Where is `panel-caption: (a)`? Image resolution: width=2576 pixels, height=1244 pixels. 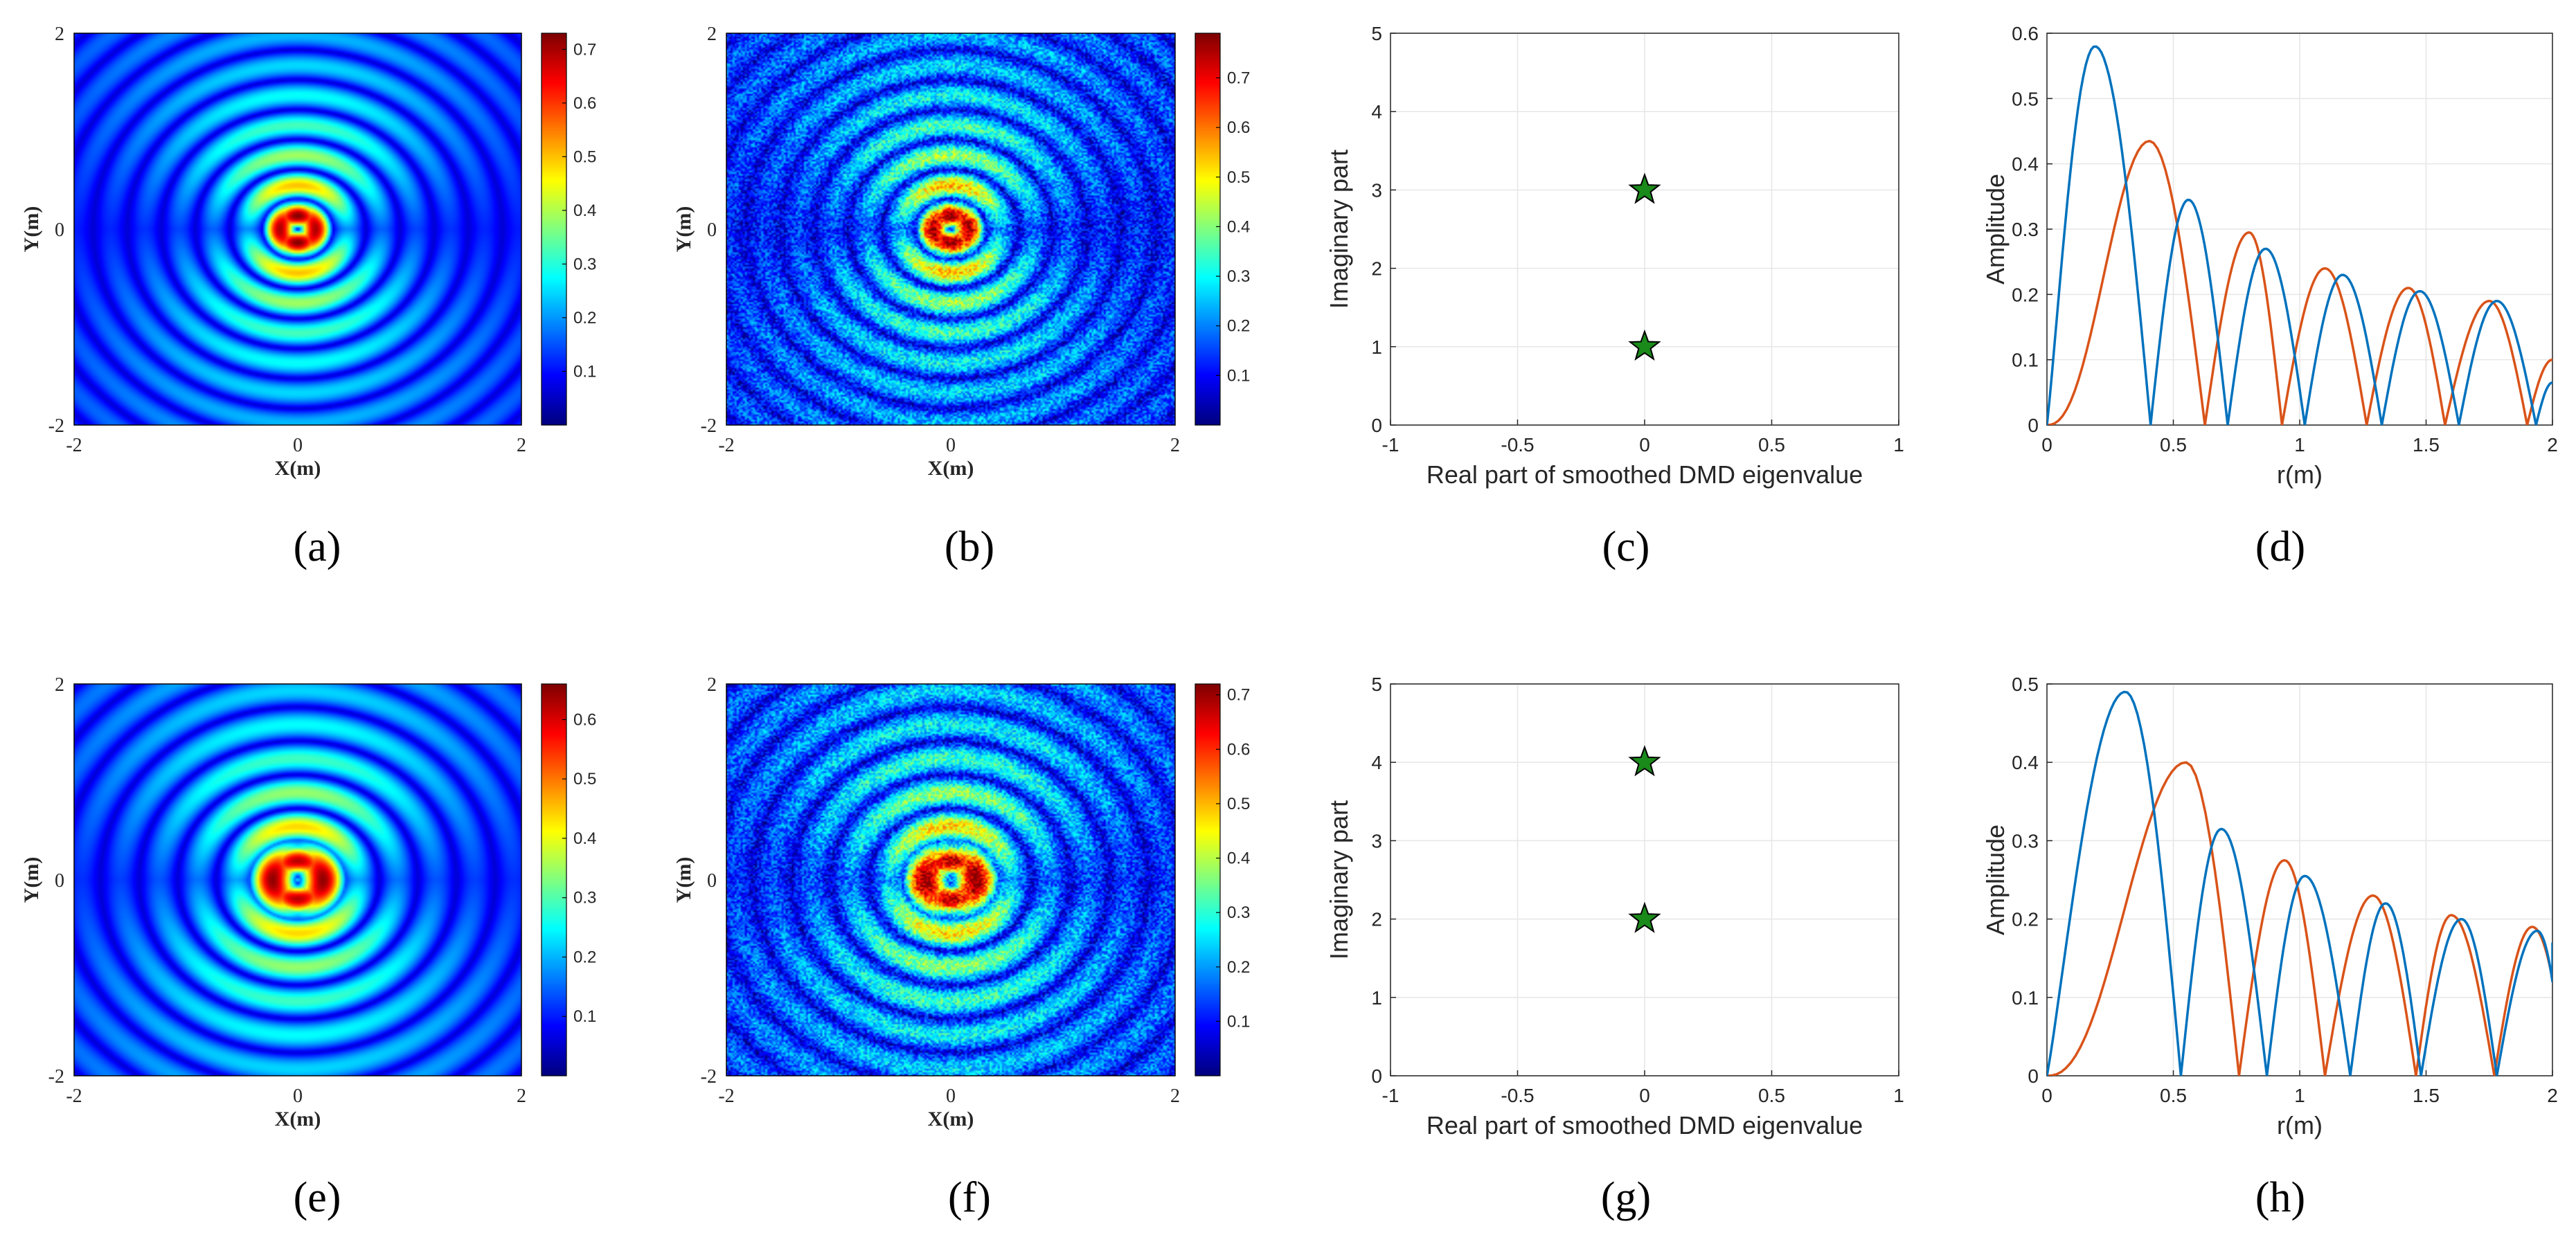
panel-caption: (a) is located at coordinates (317, 546).